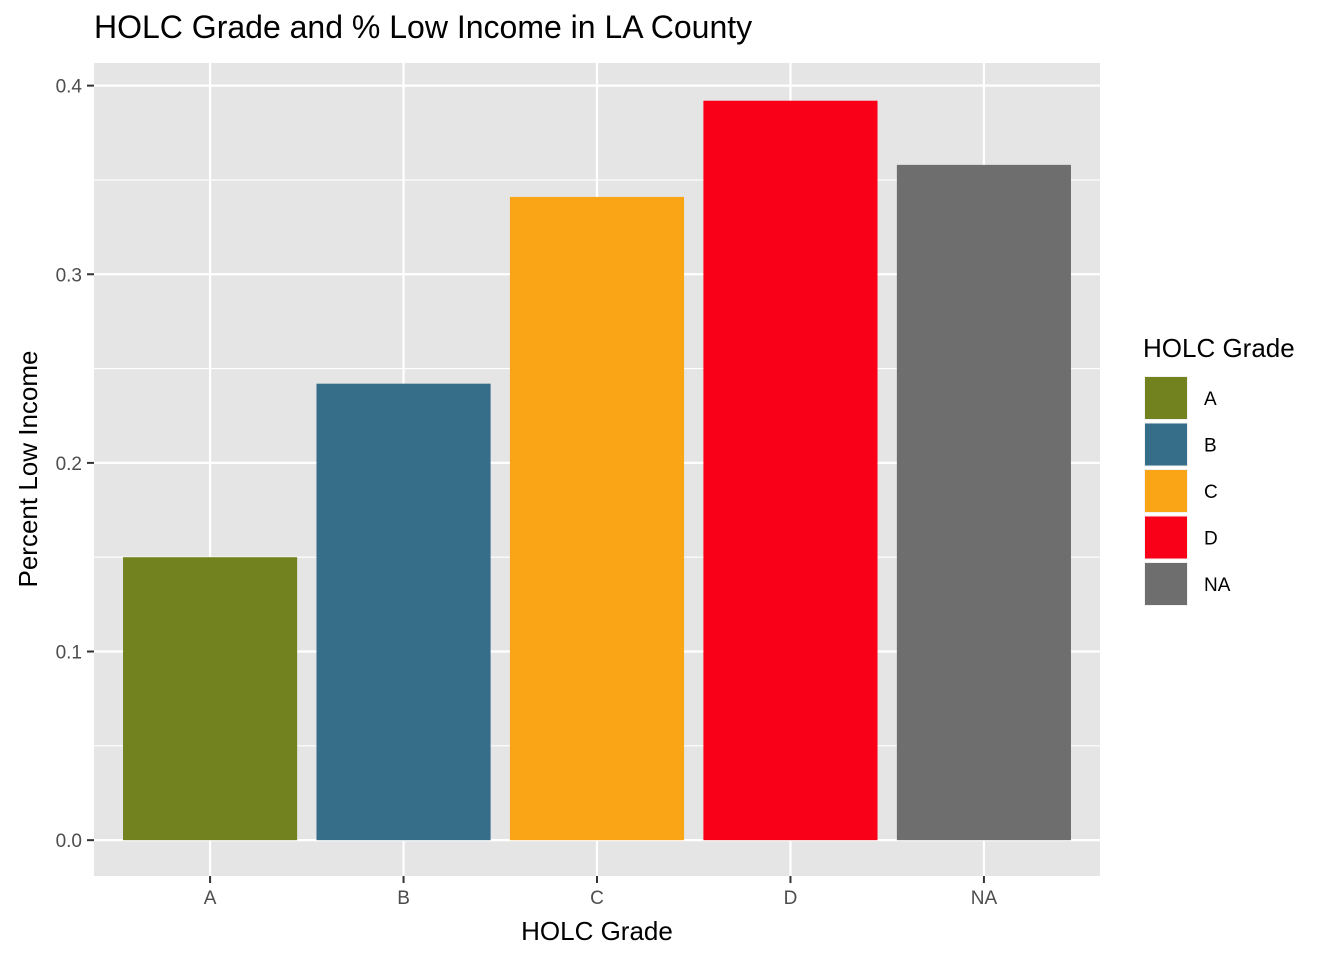  What do you see at coordinates (423, 27) in the screenshot?
I see `chart-title: HOLC Grade and % Low Income in LA County` at bounding box center [423, 27].